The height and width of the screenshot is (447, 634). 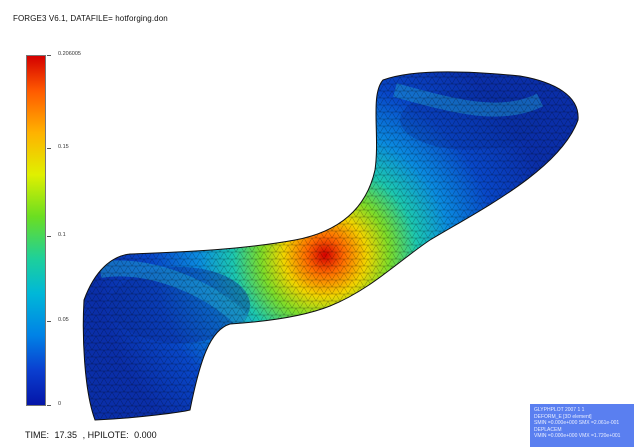 What do you see at coordinates (145, 435) in the screenshot?
I see `hpilote-value: 0.000` at bounding box center [145, 435].